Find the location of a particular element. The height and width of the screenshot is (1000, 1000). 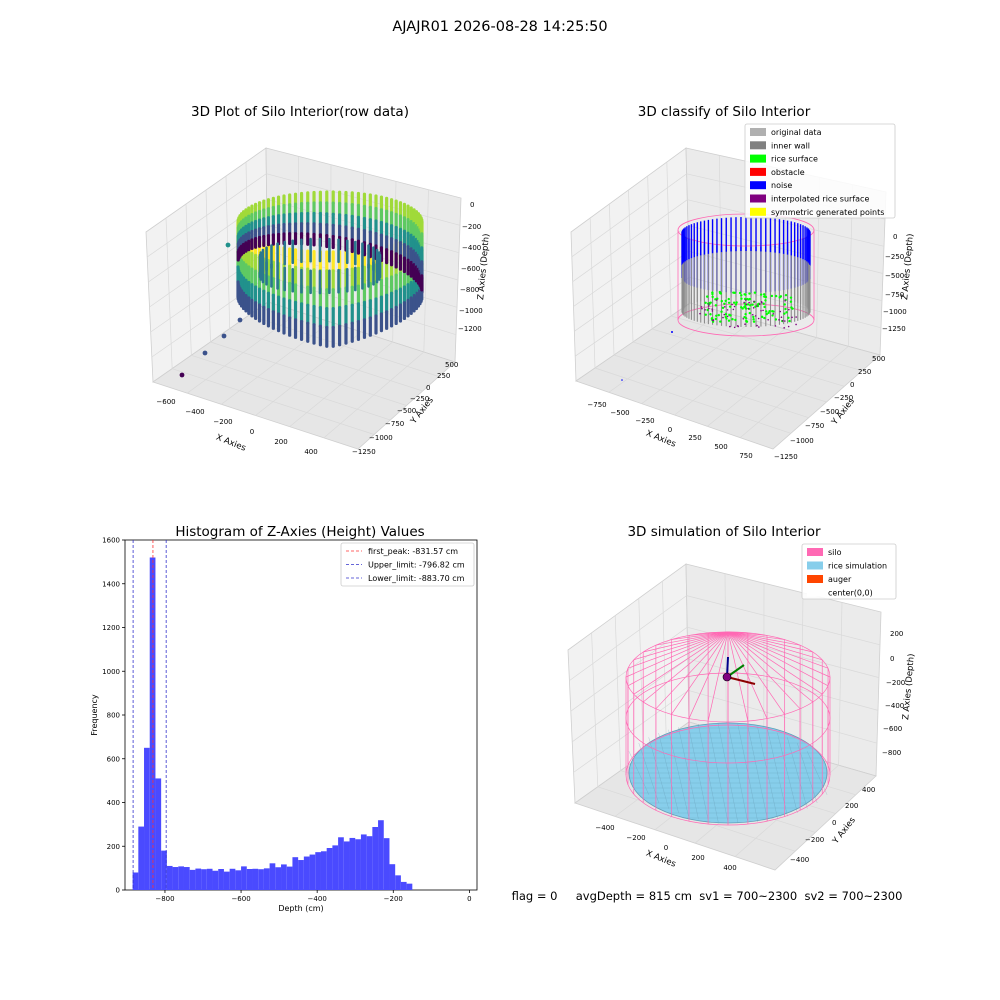

y-tick: −1250 is located at coordinates (786, 457).